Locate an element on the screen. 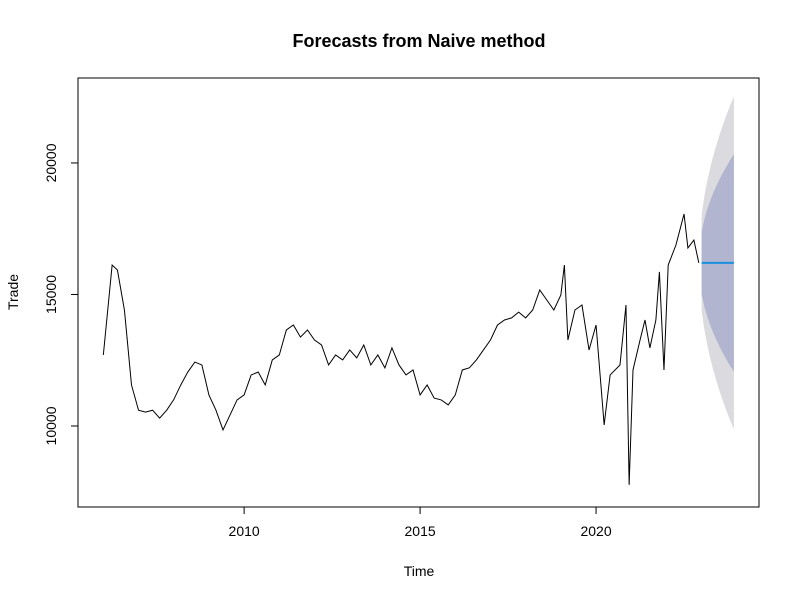 This screenshot has height=600, width=800. y-tick-label: 10000 is located at coordinates (51, 425).